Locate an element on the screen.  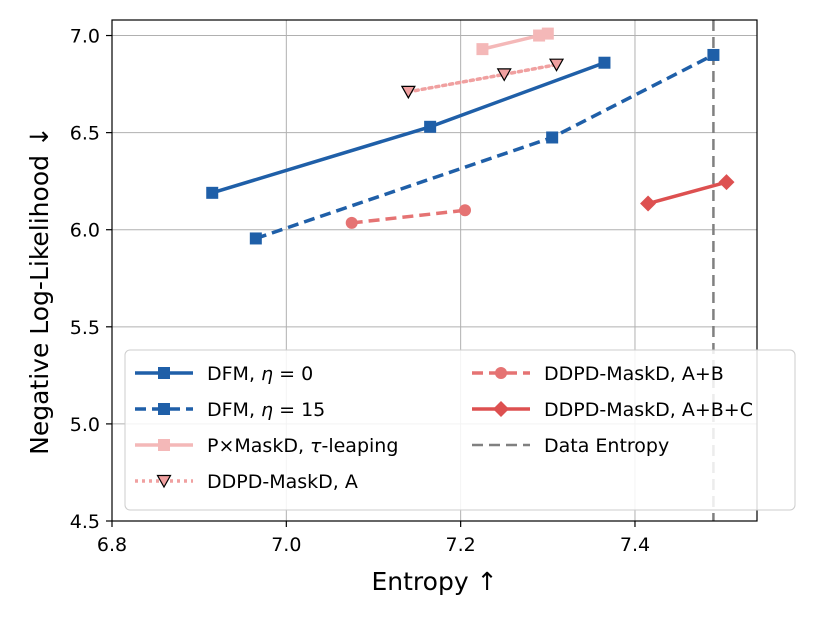
legend-entry: DDPD-MaskD, A is located at coordinates (246, 482).